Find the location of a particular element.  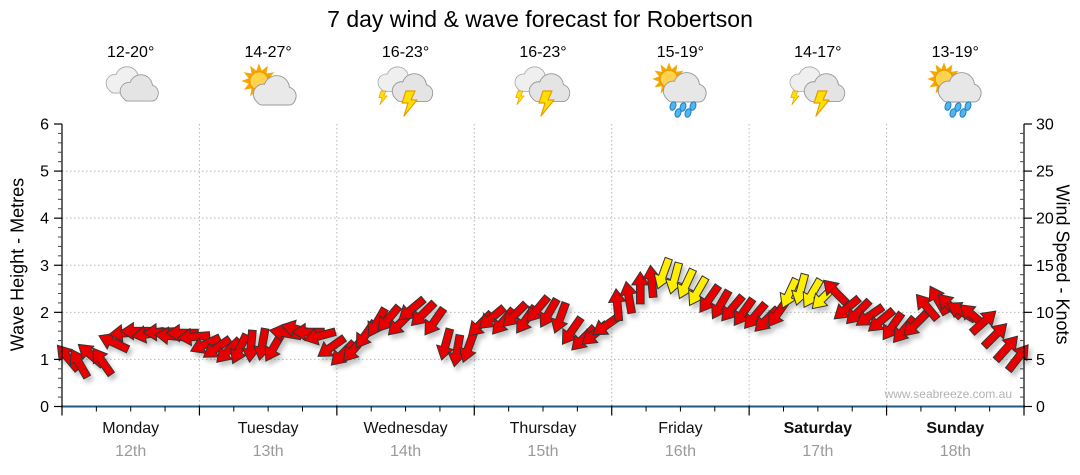

day-date-saturday: 17th is located at coordinates (818, 451).